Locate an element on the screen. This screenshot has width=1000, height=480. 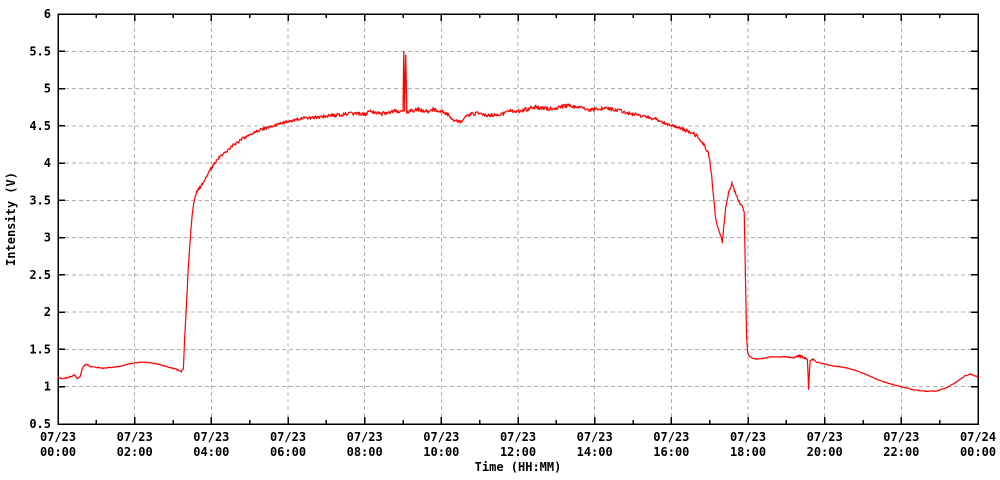
x-tick-label-time: 06:00 is located at coordinates (288, 452).